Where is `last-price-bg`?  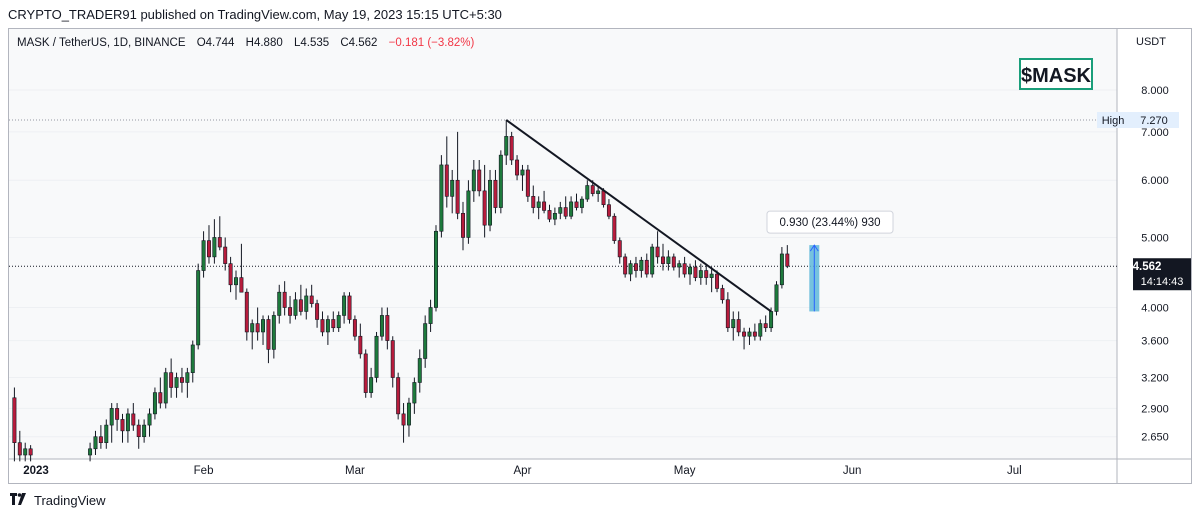
last-price-bg is located at coordinates (1162, 274).